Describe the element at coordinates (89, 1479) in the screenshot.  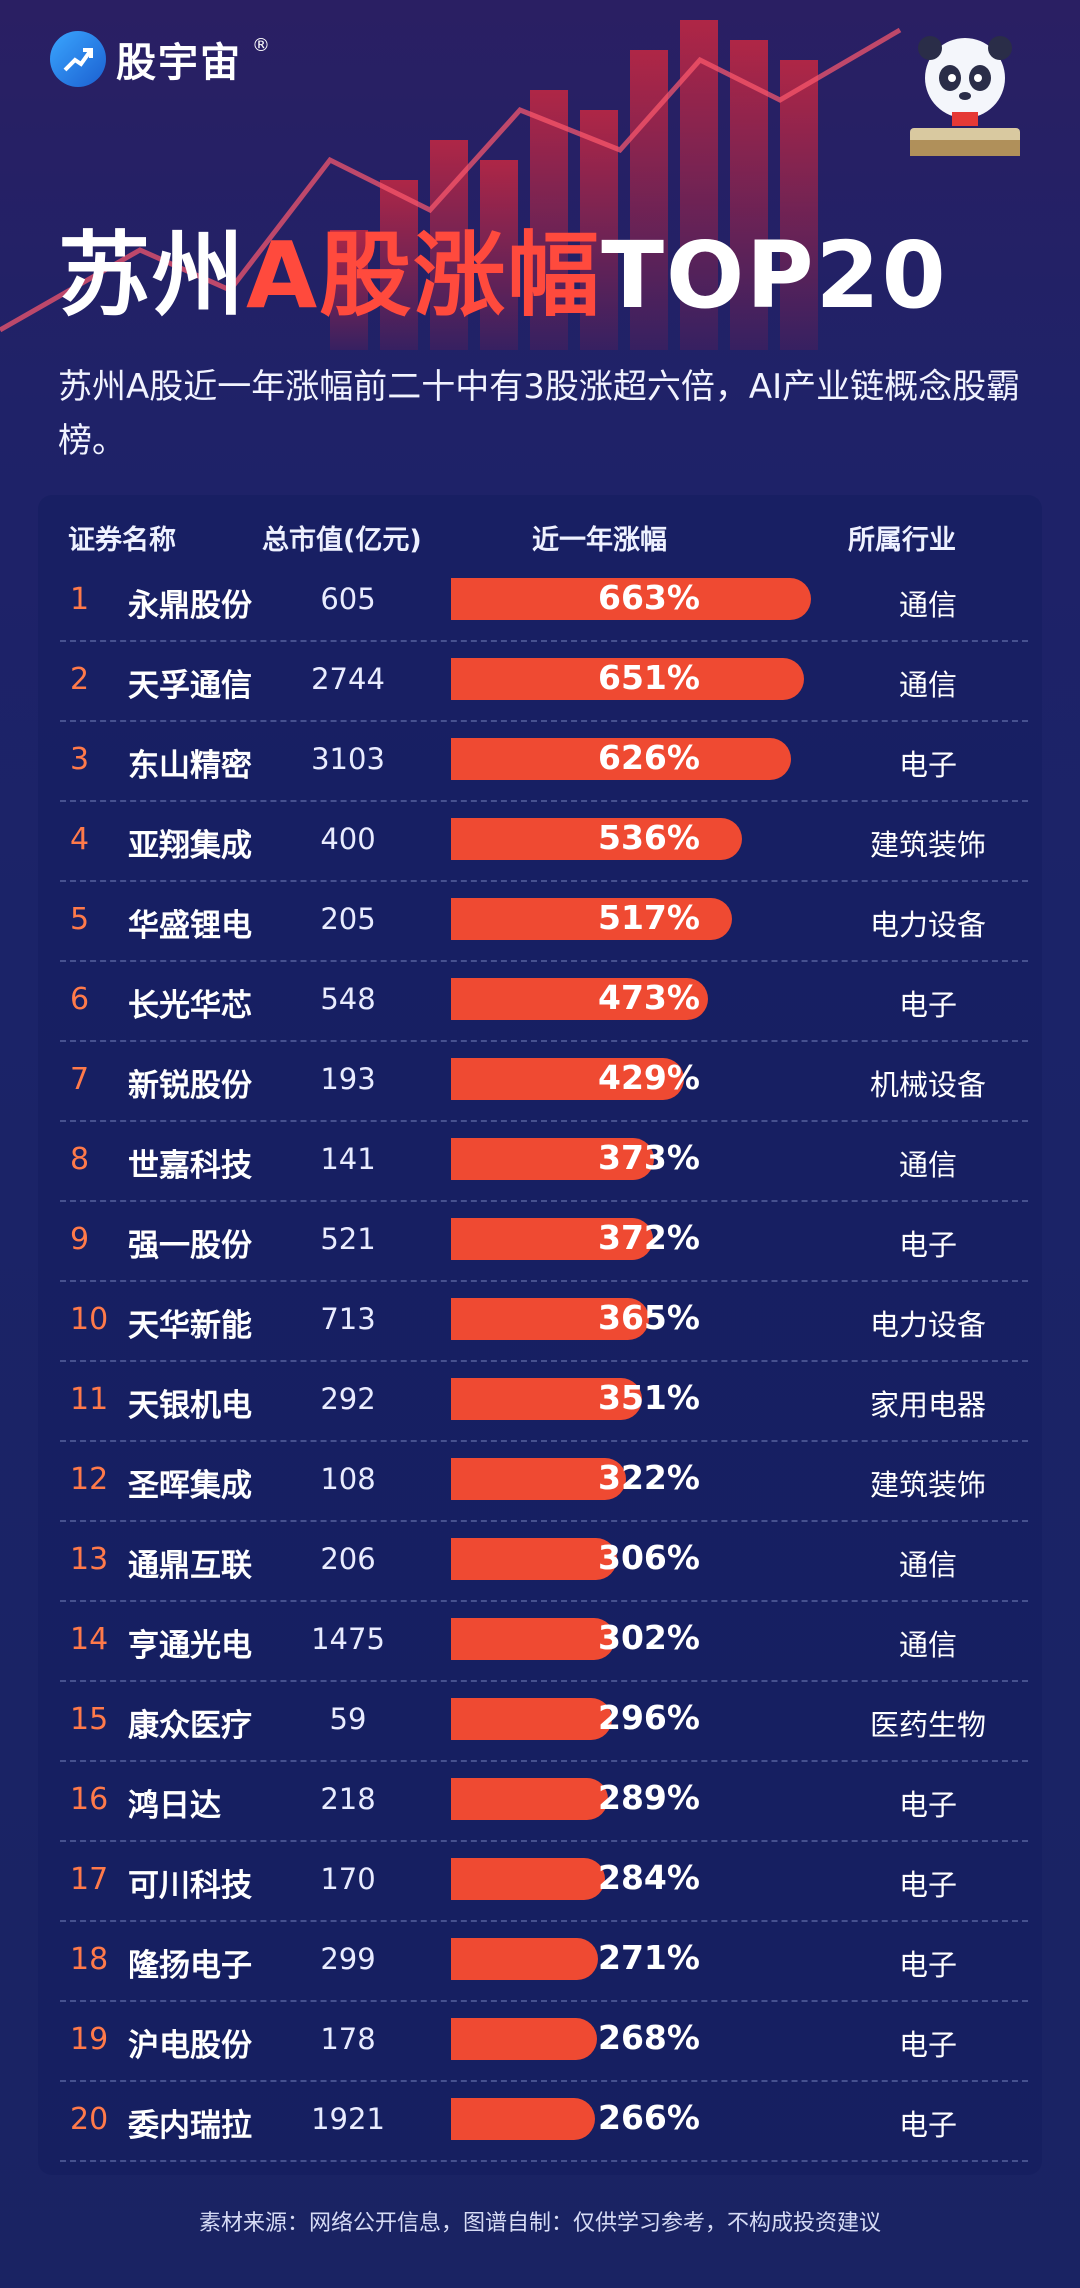
I see `rank-number: 12` at that location.